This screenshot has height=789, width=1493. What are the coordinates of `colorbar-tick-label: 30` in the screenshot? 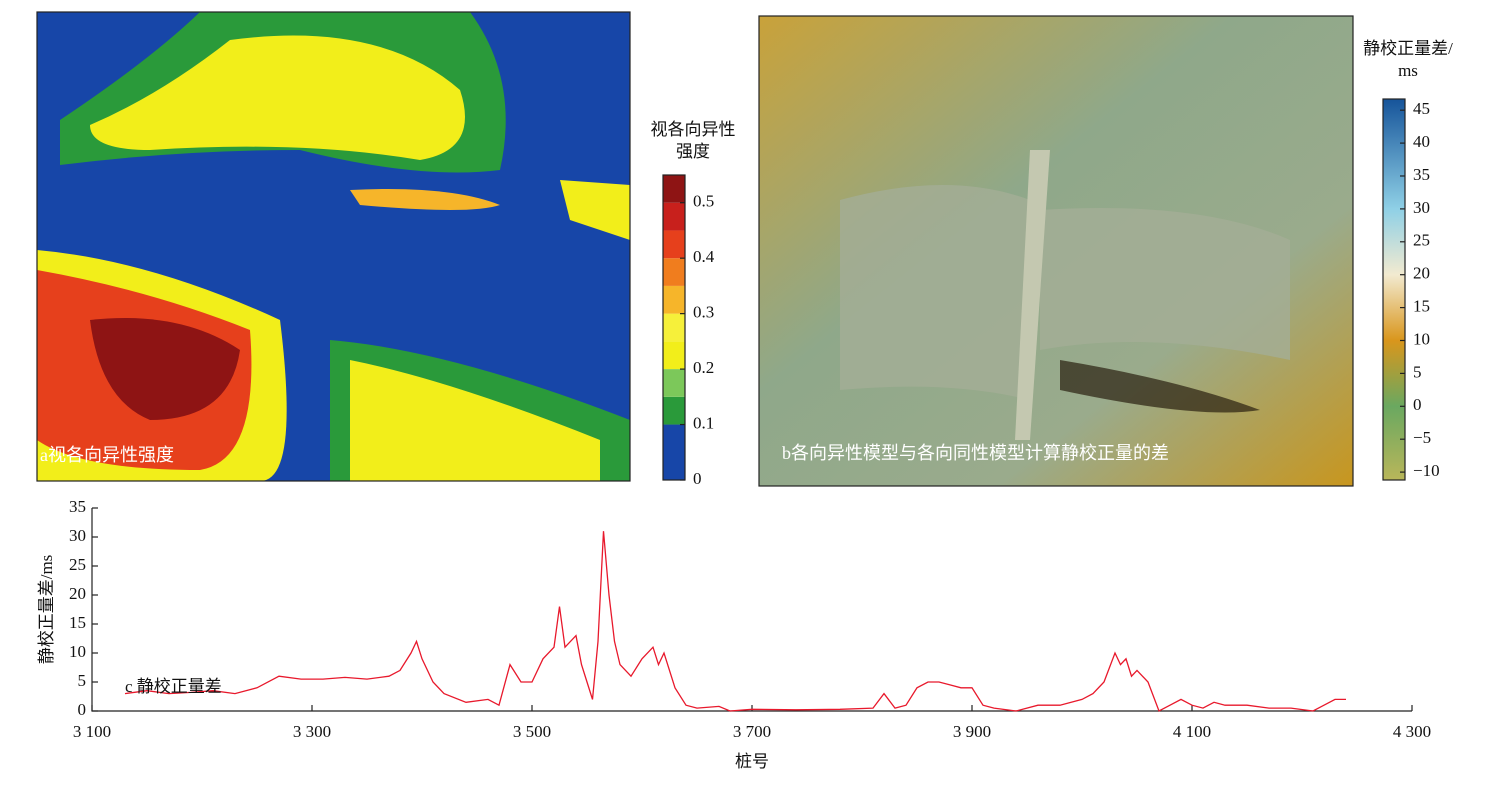 It's located at (1421, 207).